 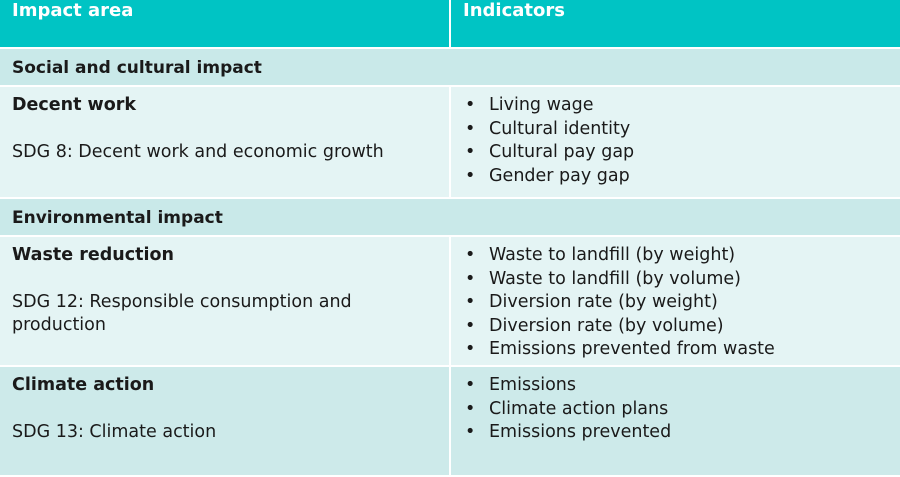 What do you see at coordinates (681, 177) in the screenshot?
I see `list-item: Gender pay gap` at bounding box center [681, 177].